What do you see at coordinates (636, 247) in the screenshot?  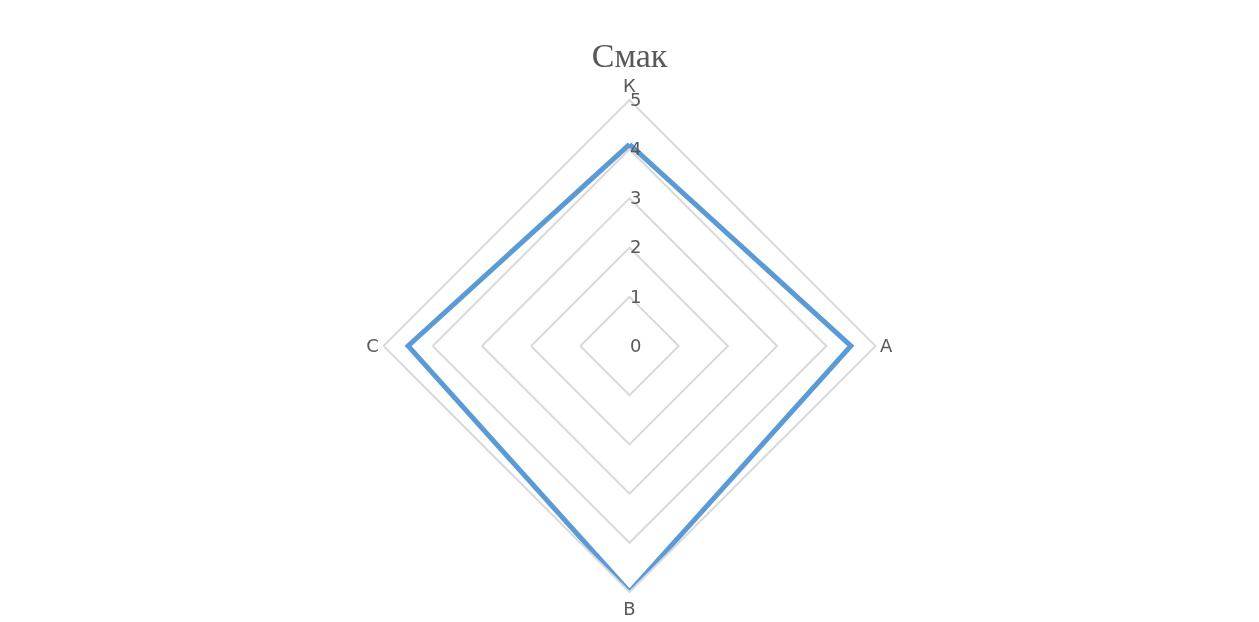 I see `y-tick-label: 2` at bounding box center [636, 247].